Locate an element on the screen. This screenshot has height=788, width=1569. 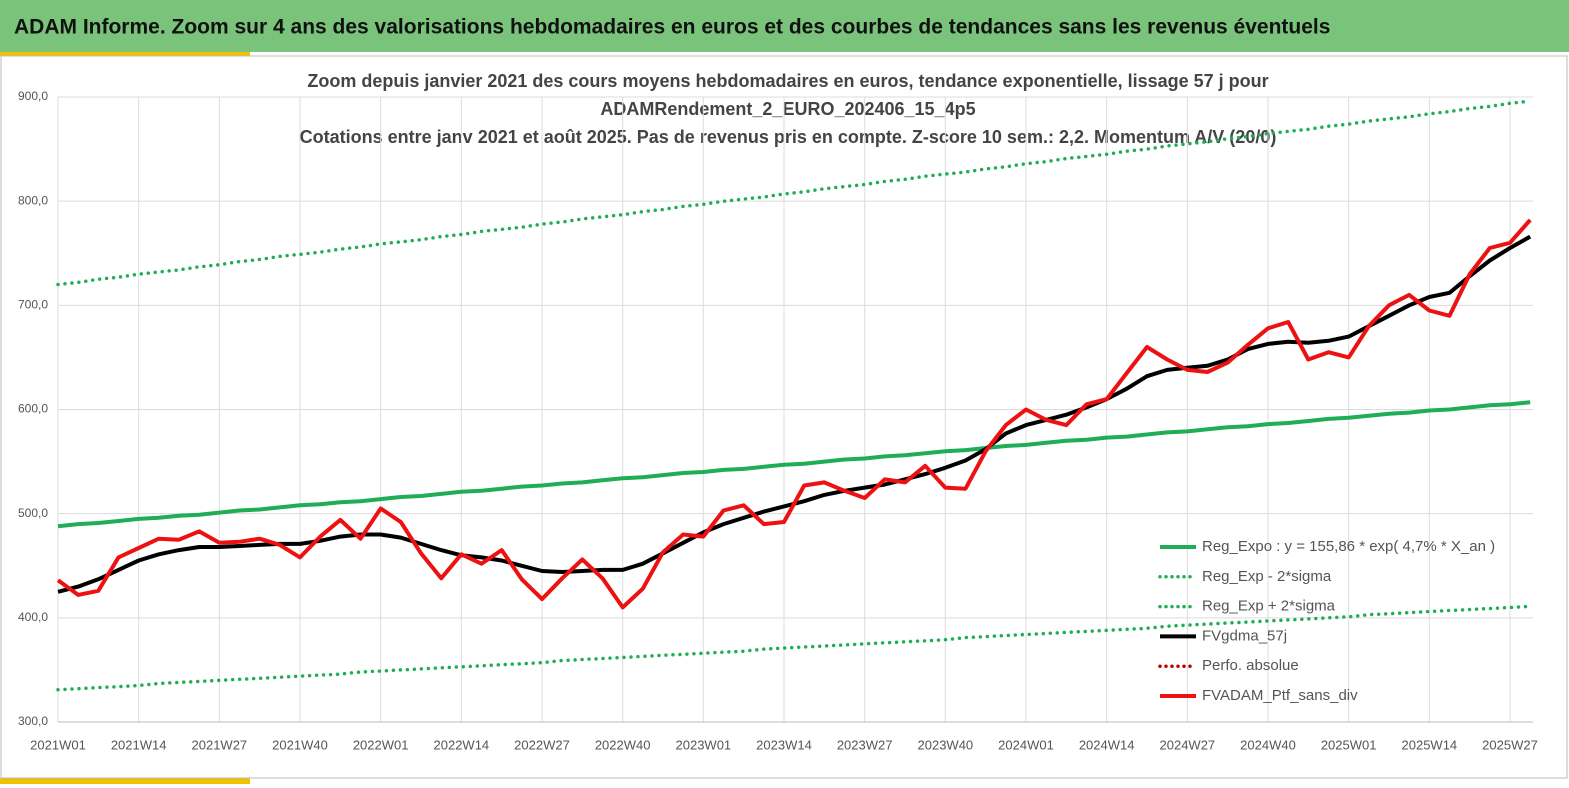
x-tick-label: 2025W27 is located at coordinates (1510, 744).